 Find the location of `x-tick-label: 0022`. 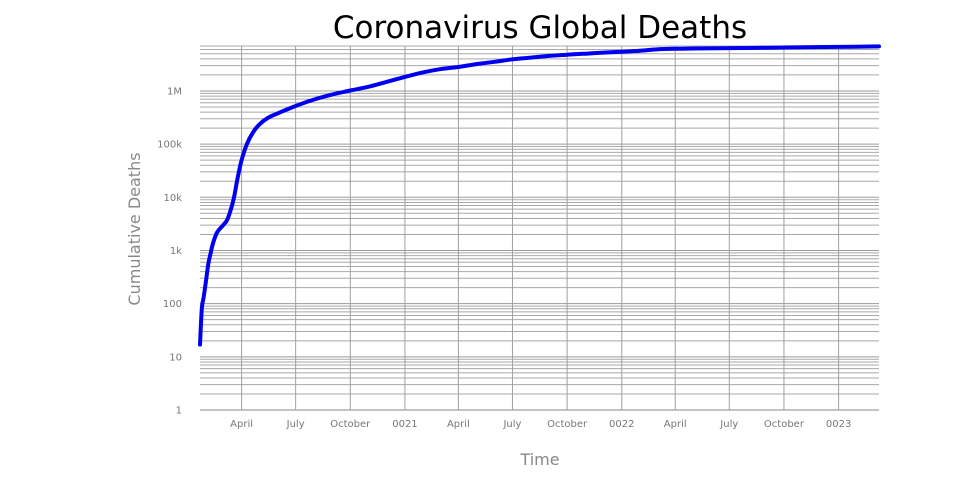

x-tick-label: 0022 is located at coordinates (621, 424).